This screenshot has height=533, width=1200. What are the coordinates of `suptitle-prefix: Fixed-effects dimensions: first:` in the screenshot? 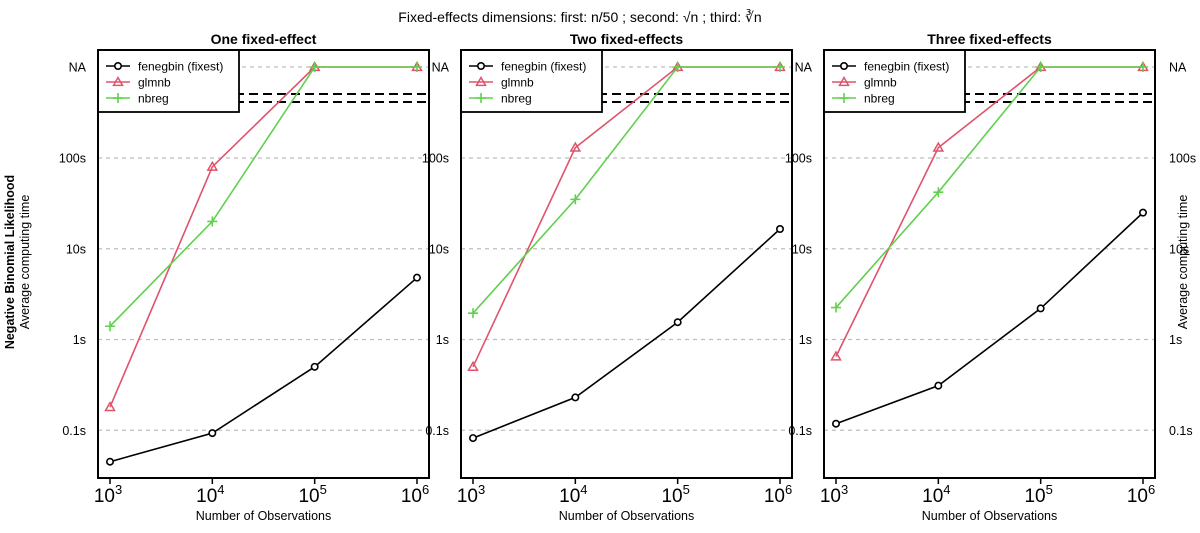 It's located at (494, 17).